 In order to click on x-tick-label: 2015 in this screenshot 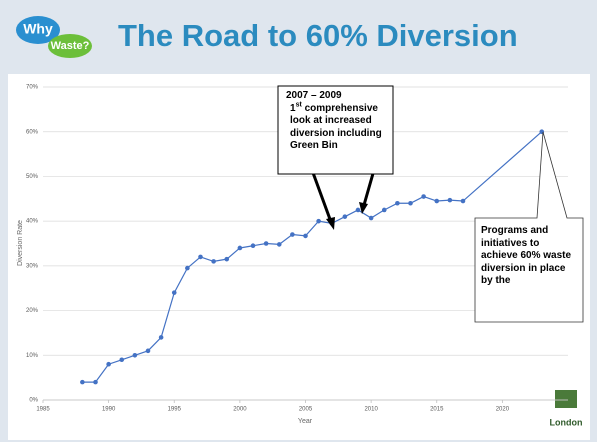, I will do `click(437, 410)`.